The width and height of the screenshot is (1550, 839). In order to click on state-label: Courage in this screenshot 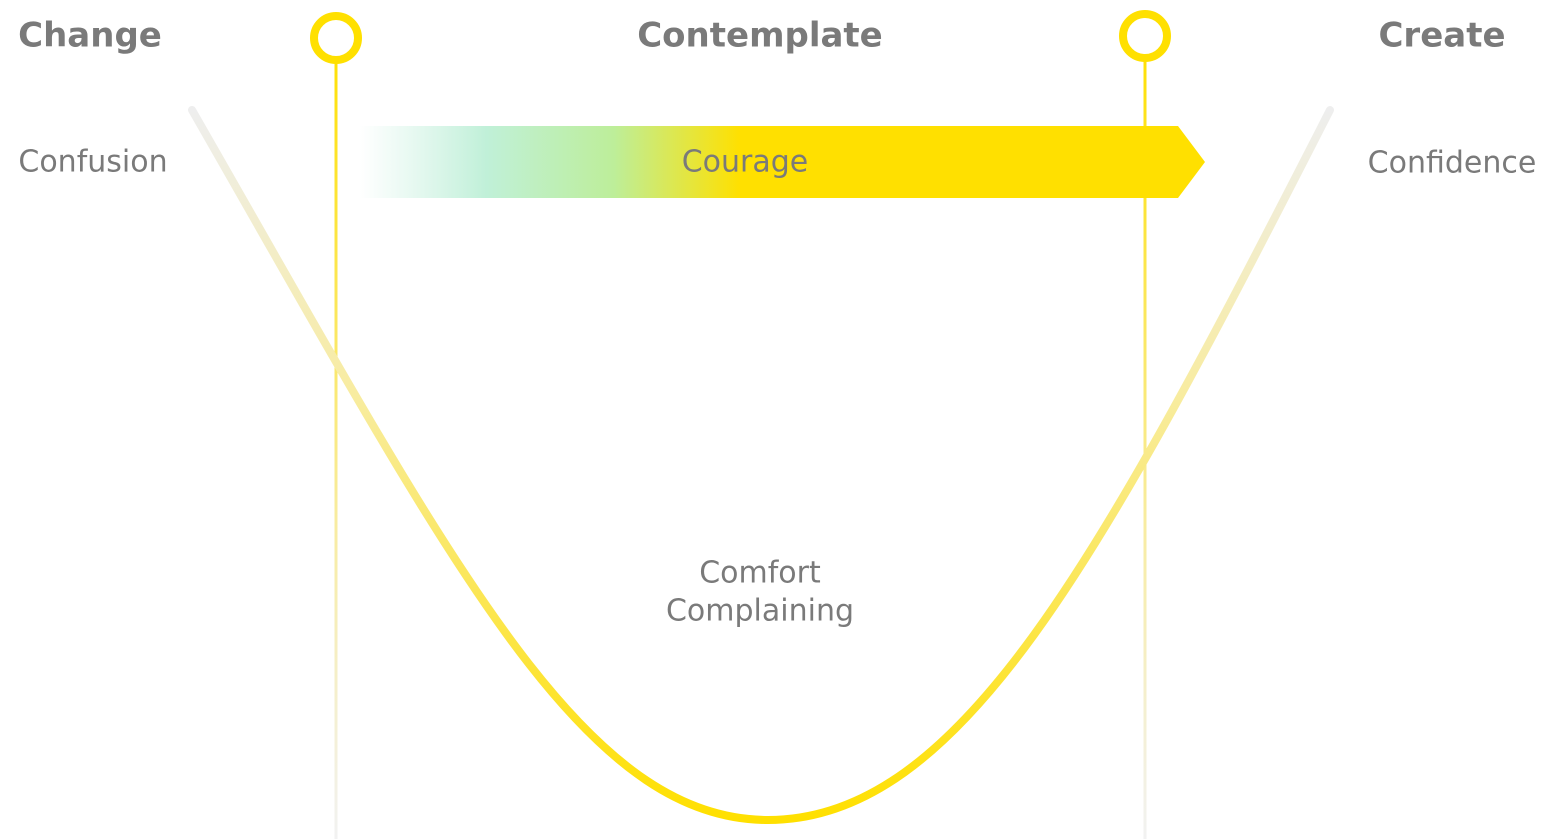, I will do `click(745, 162)`.